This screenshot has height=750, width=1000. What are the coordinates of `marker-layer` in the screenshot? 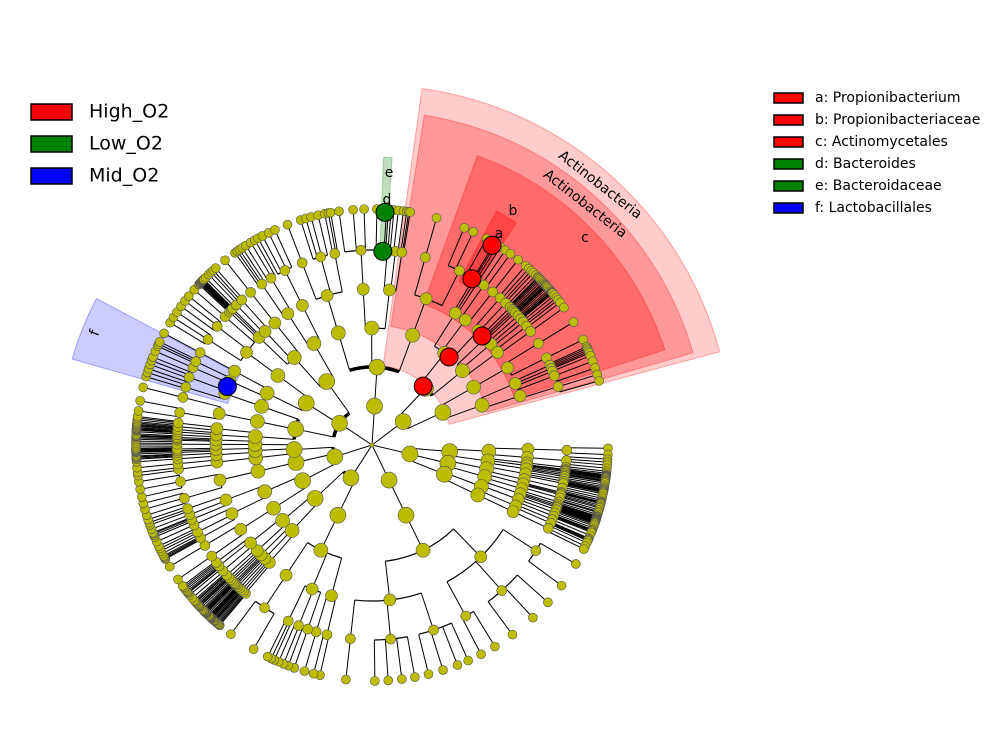 It's located at (359, 299).